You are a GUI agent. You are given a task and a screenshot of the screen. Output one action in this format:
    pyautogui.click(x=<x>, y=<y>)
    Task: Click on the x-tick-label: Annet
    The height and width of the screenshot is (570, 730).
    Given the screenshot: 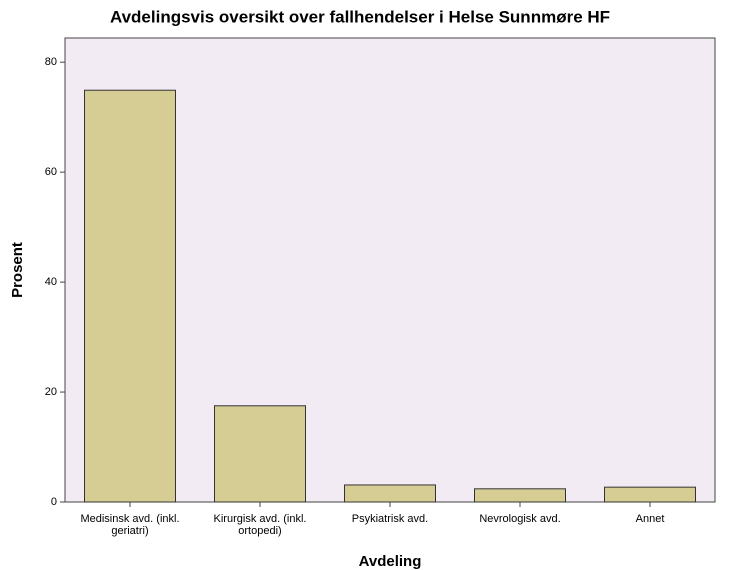 What is the action you would take?
    pyautogui.click(x=650, y=519)
    